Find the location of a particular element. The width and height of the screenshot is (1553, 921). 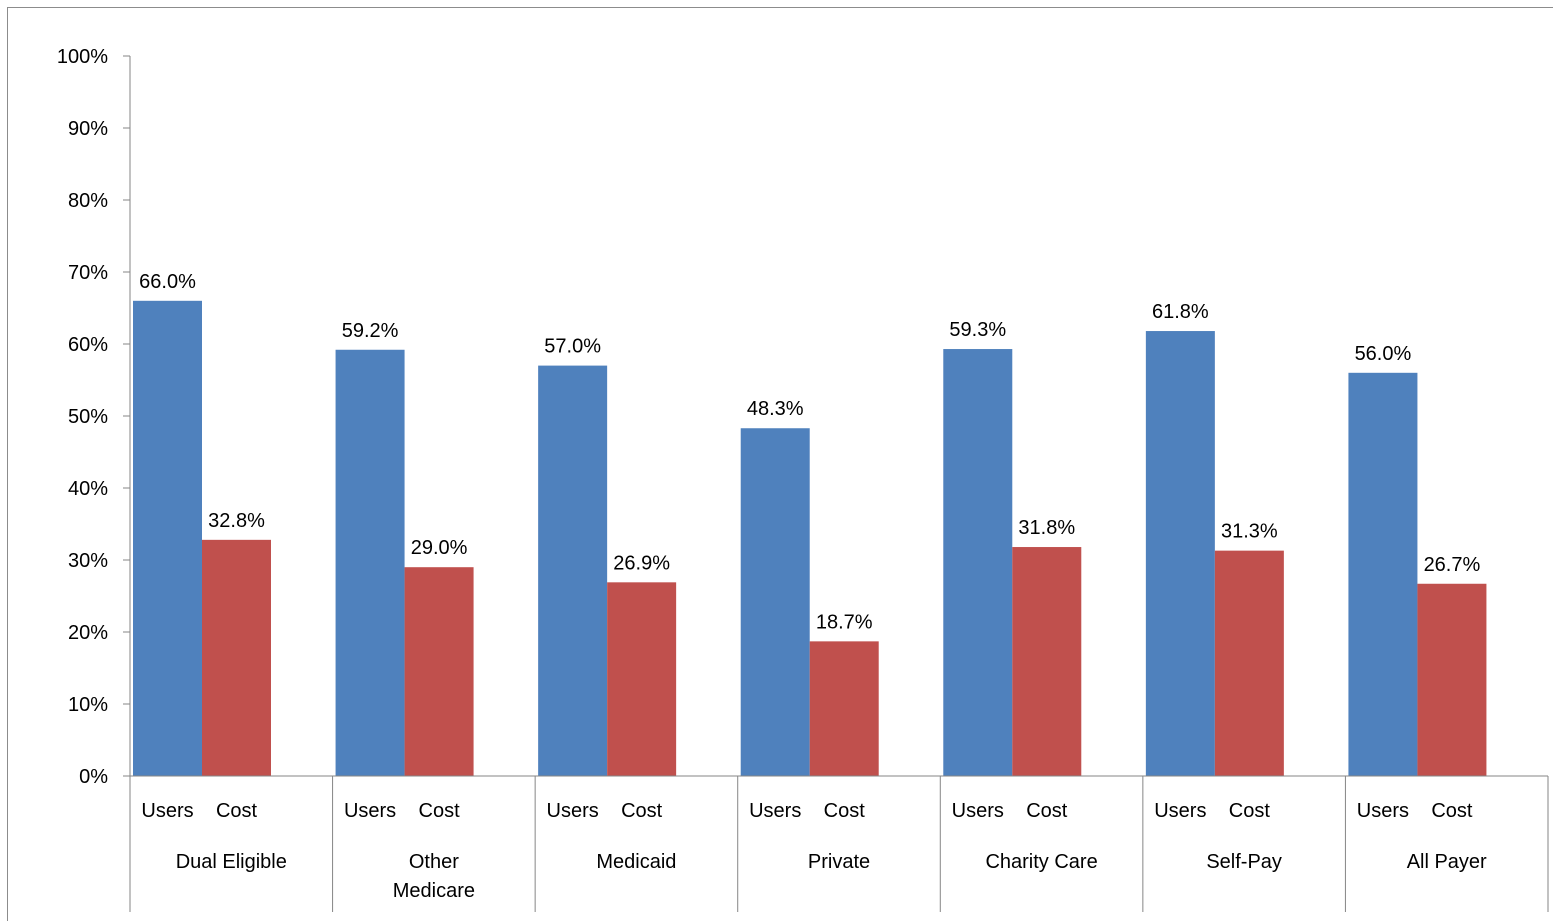

data-label-users: 66.0% is located at coordinates (167, 282).